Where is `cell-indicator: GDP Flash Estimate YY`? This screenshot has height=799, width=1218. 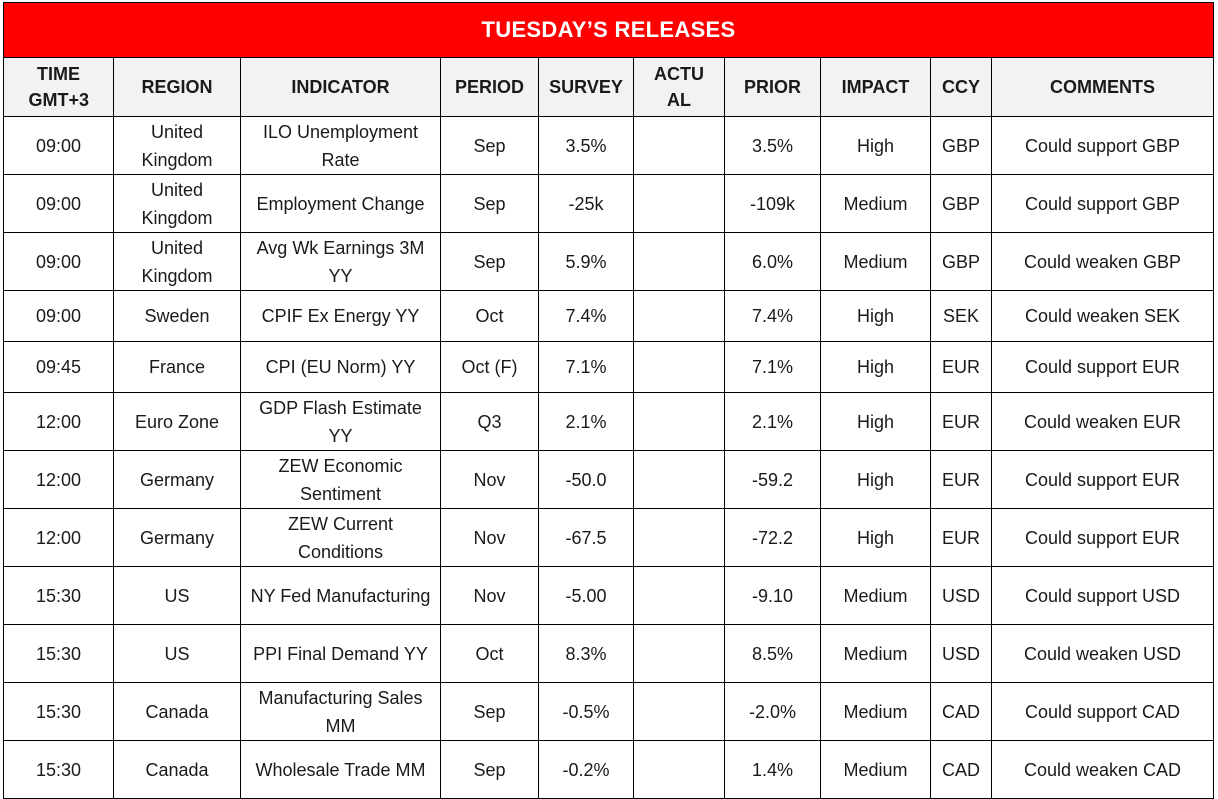 cell-indicator: GDP Flash Estimate YY is located at coordinates (340, 421).